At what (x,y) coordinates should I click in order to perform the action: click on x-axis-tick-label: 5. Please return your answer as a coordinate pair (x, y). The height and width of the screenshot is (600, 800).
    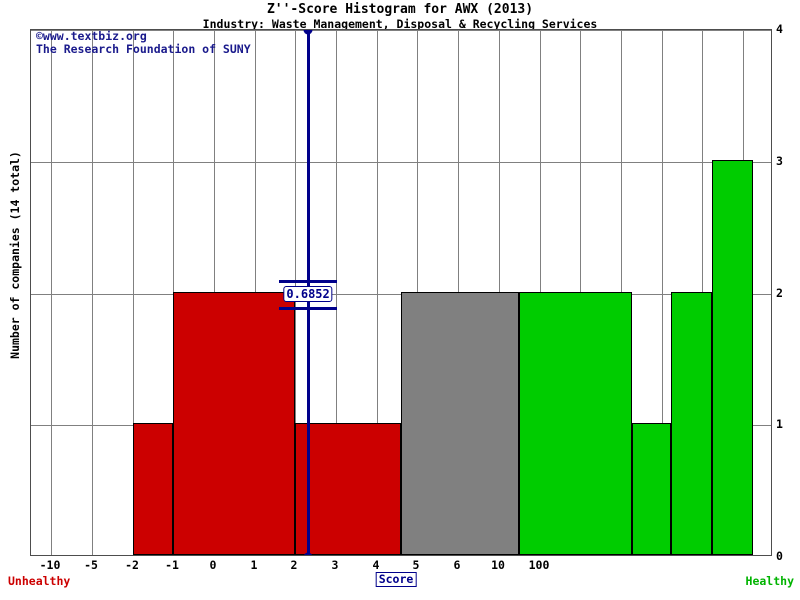
    Looking at the image, I should click on (416, 565).